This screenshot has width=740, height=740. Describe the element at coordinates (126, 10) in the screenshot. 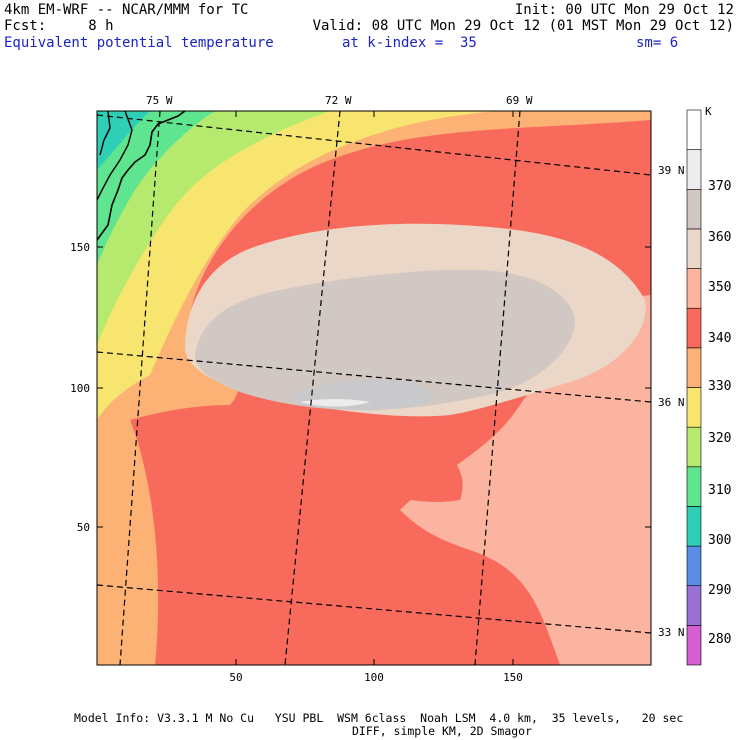

I see `header-title: 4km EM-WRF -- NCAR/MMM for TC` at that location.